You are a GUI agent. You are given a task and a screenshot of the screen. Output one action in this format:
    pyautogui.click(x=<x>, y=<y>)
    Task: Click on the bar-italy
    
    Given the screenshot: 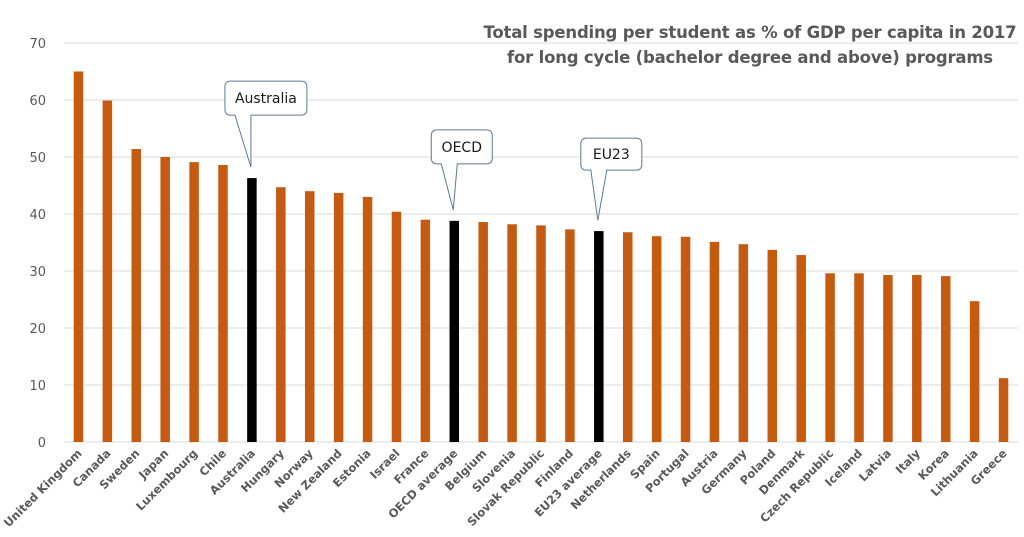 What is the action you would take?
    pyautogui.click(x=917, y=358)
    